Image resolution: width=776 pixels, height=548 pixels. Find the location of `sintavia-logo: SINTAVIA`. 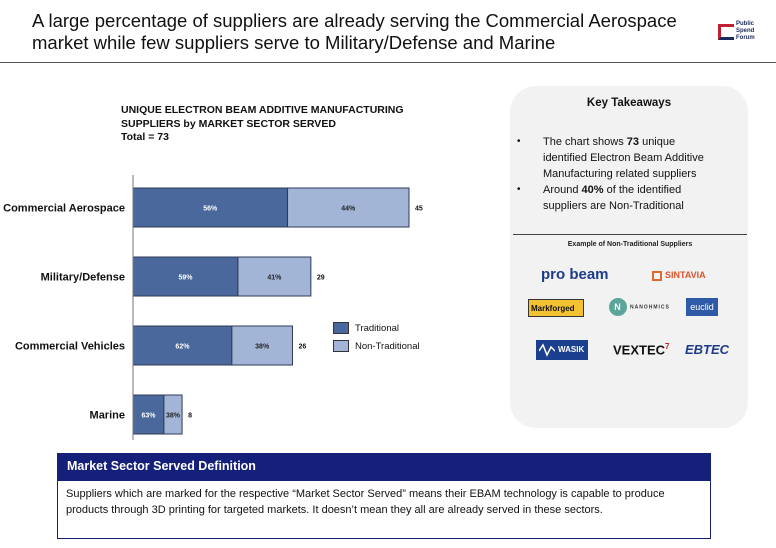

sintavia-logo: SINTAVIA is located at coordinates (679, 275).